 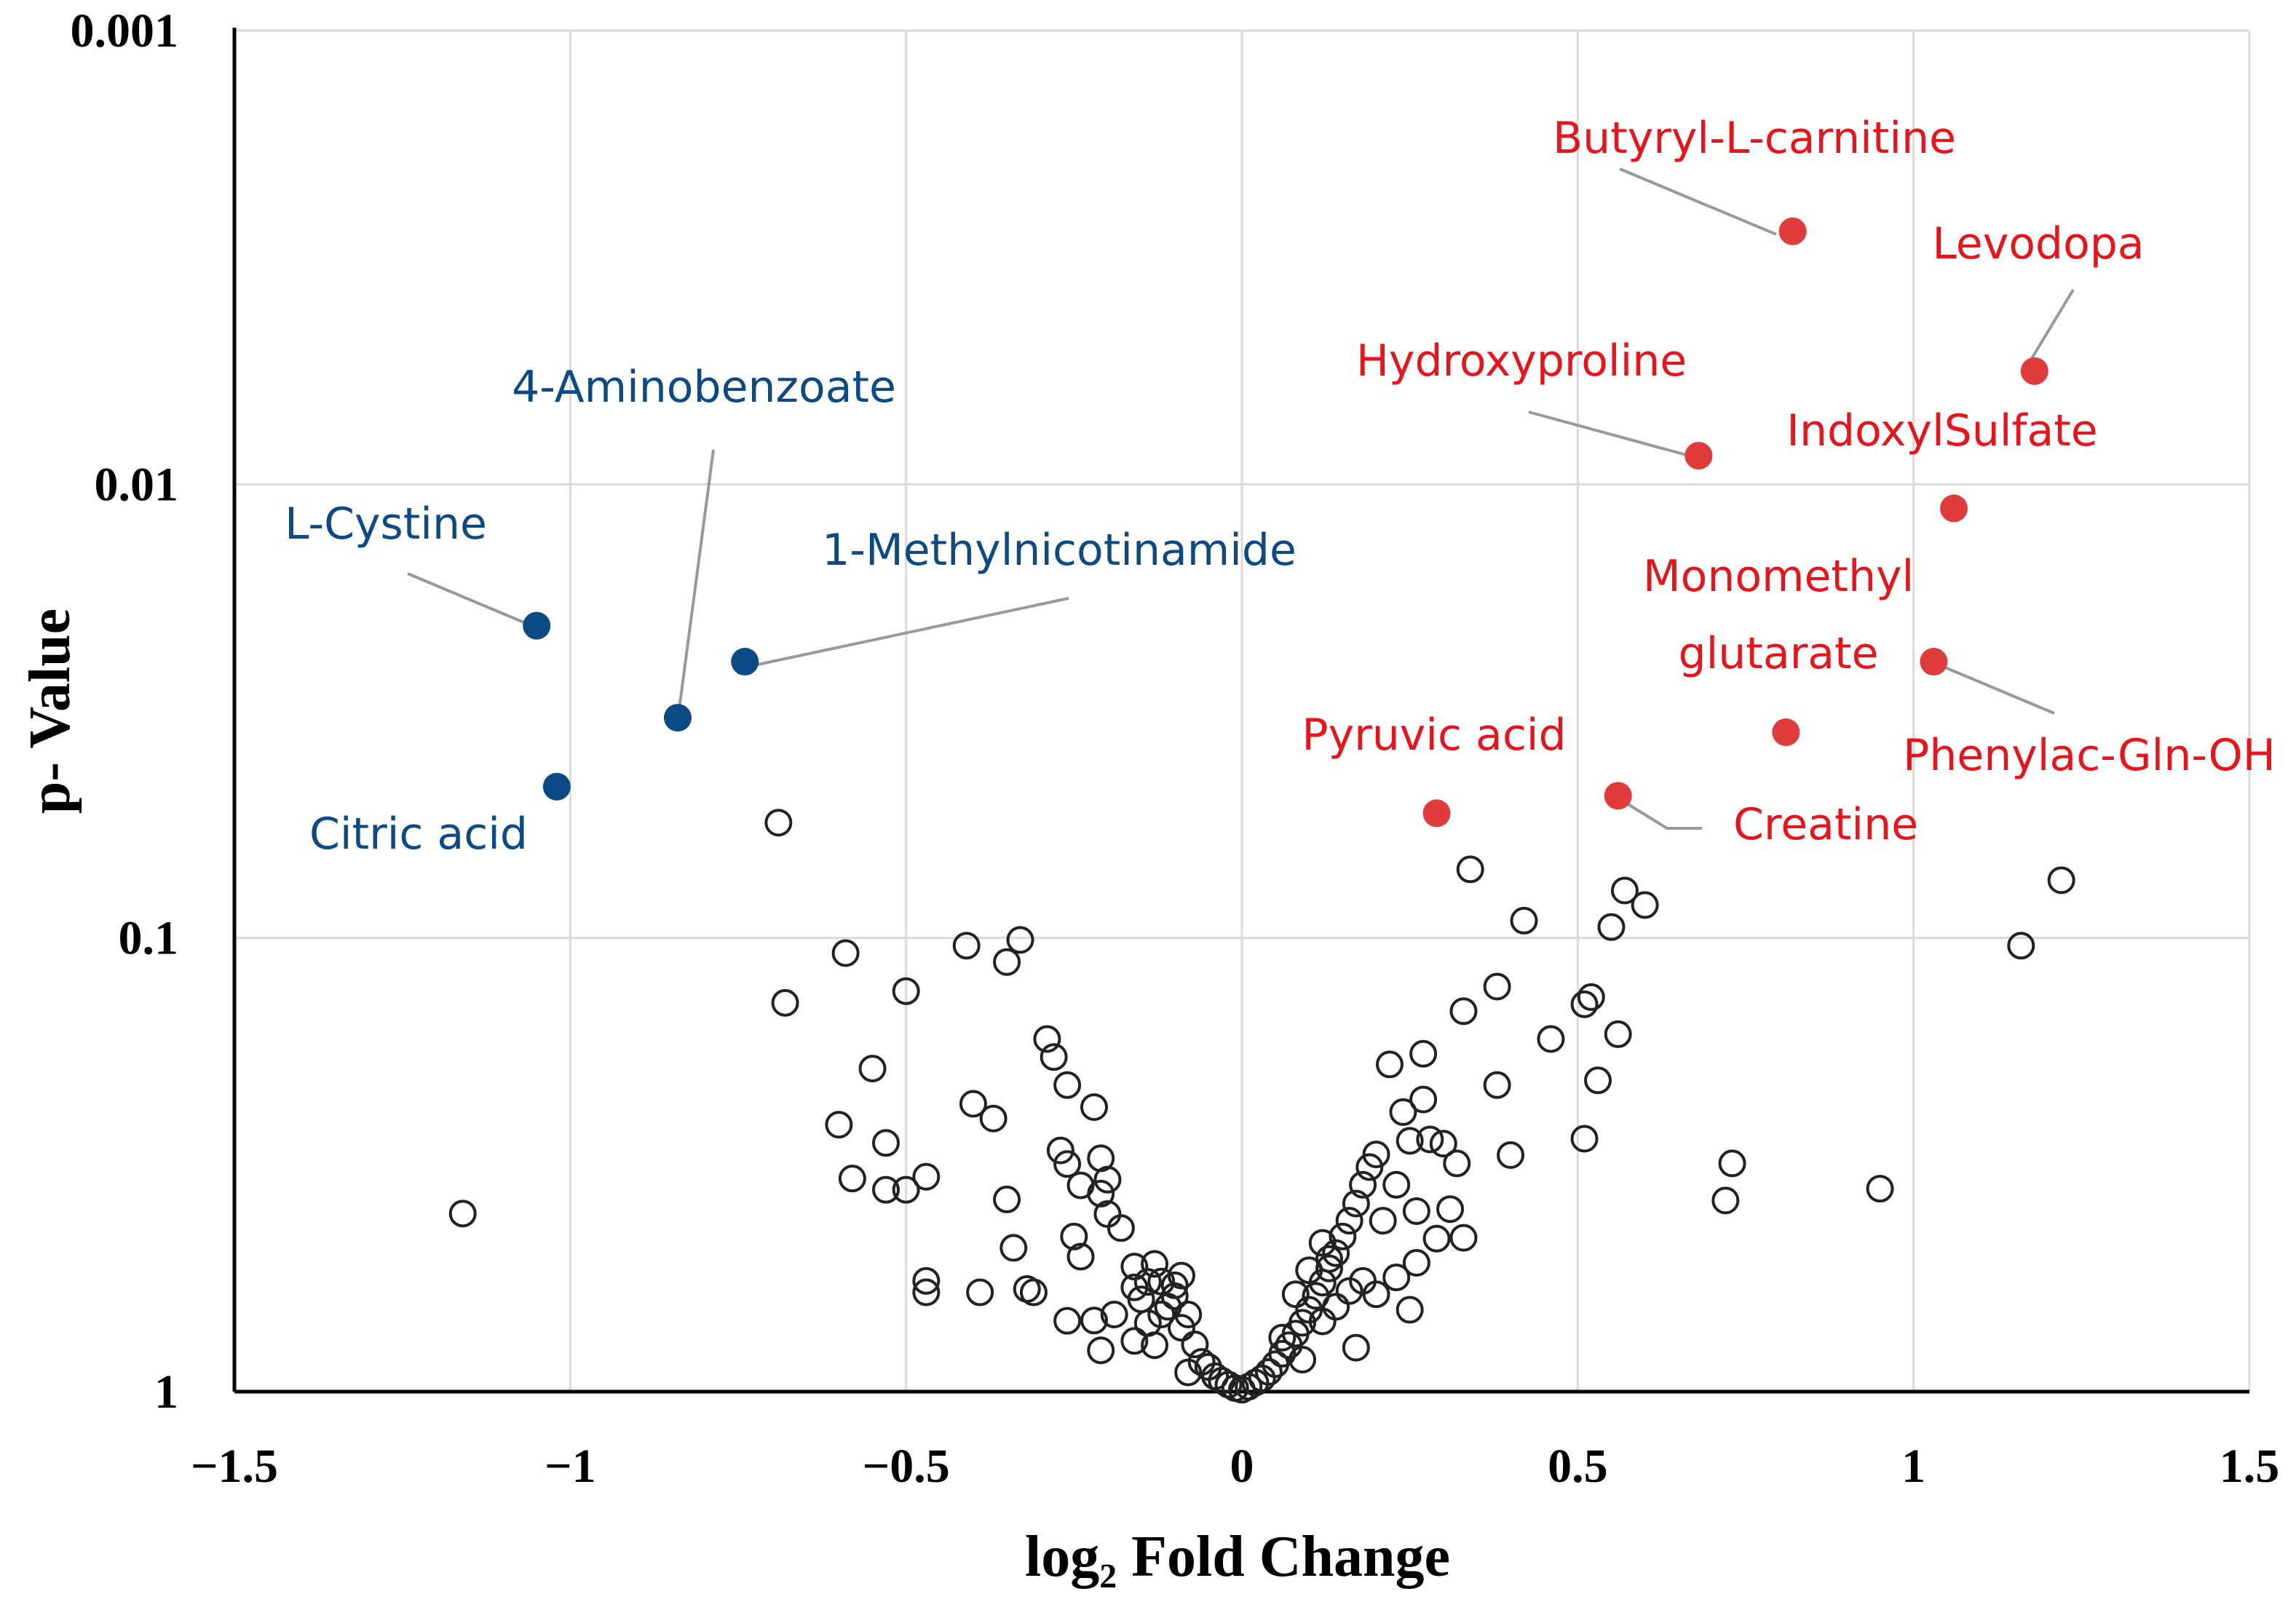 What do you see at coordinates (1521, 361) in the screenshot?
I see `annotation-hydroxyproline: Hydroxyproline` at bounding box center [1521, 361].